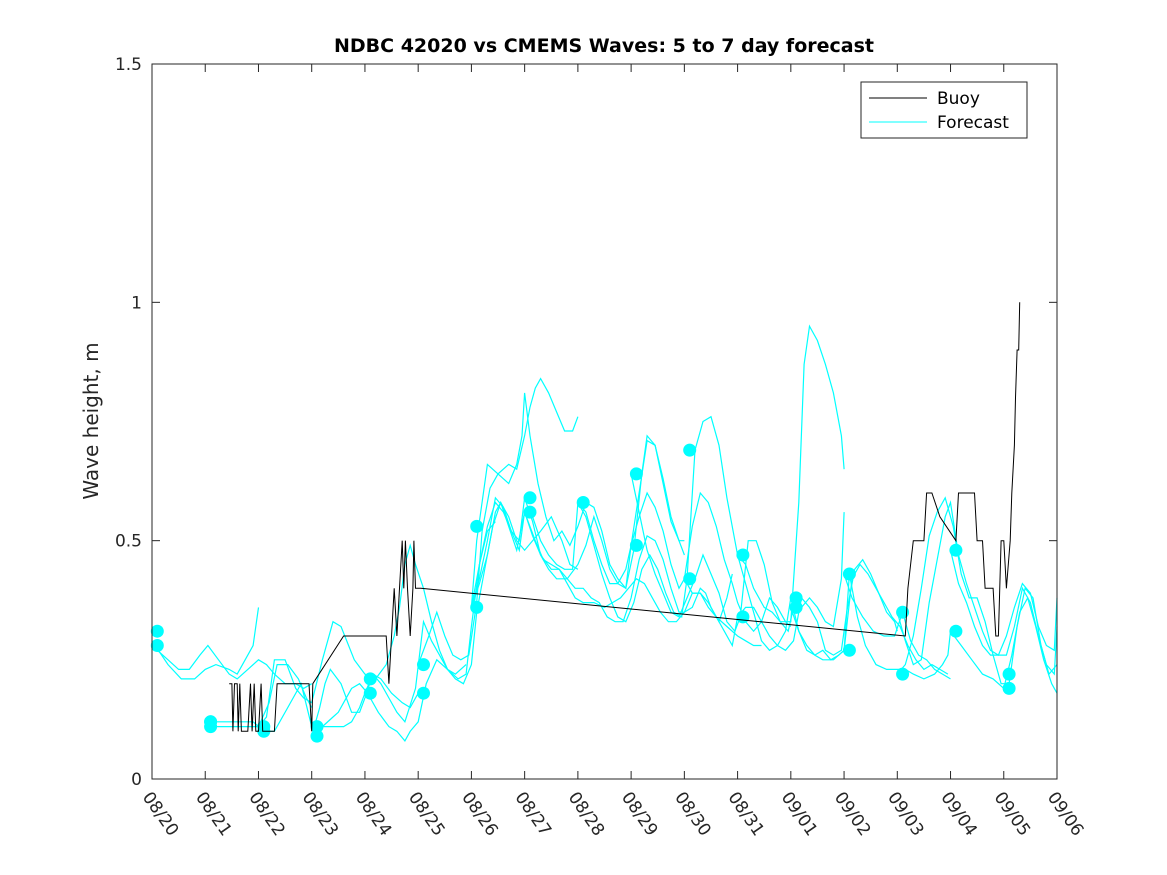 The image size is (1167, 875). Describe the element at coordinates (745, 814) in the screenshot. I see `x-tick-label: 08/31` at that location.